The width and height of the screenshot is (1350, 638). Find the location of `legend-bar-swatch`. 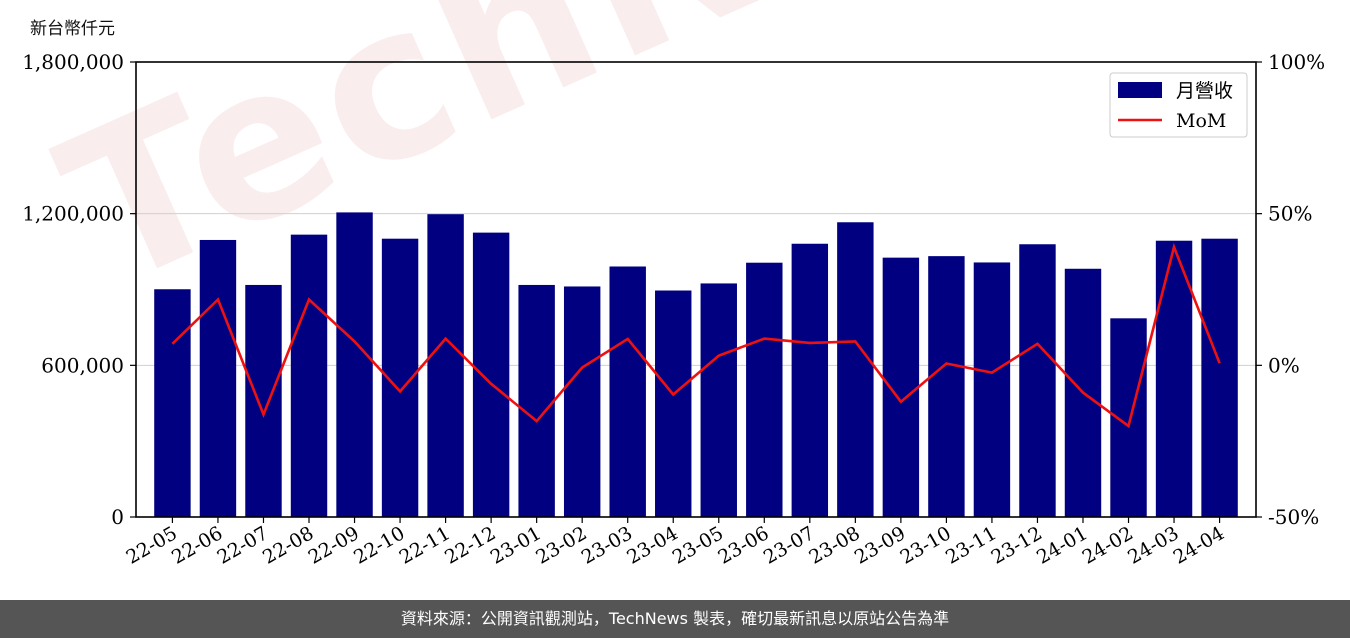

legend-bar-swatch is located at coordinates (1140, 90).